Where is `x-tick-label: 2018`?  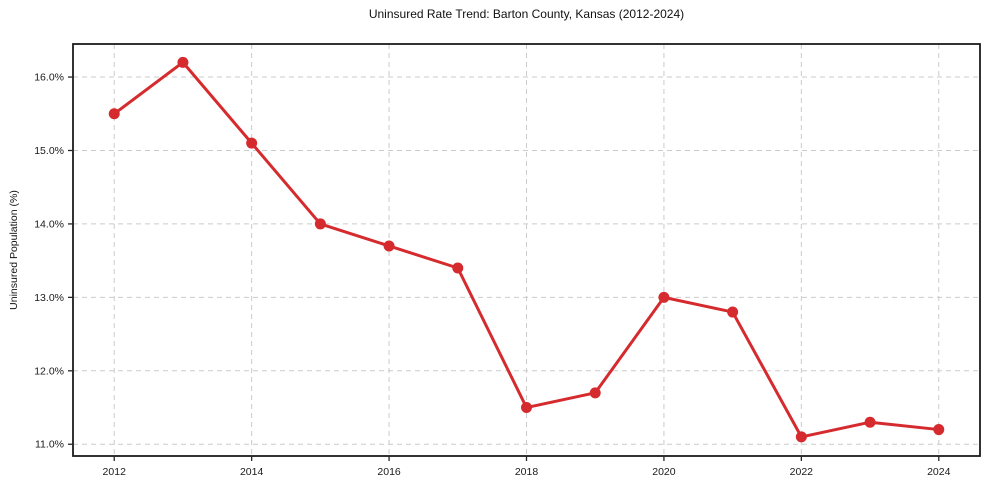
x-tick-label: 2018 is located at coordinates (527, 472).